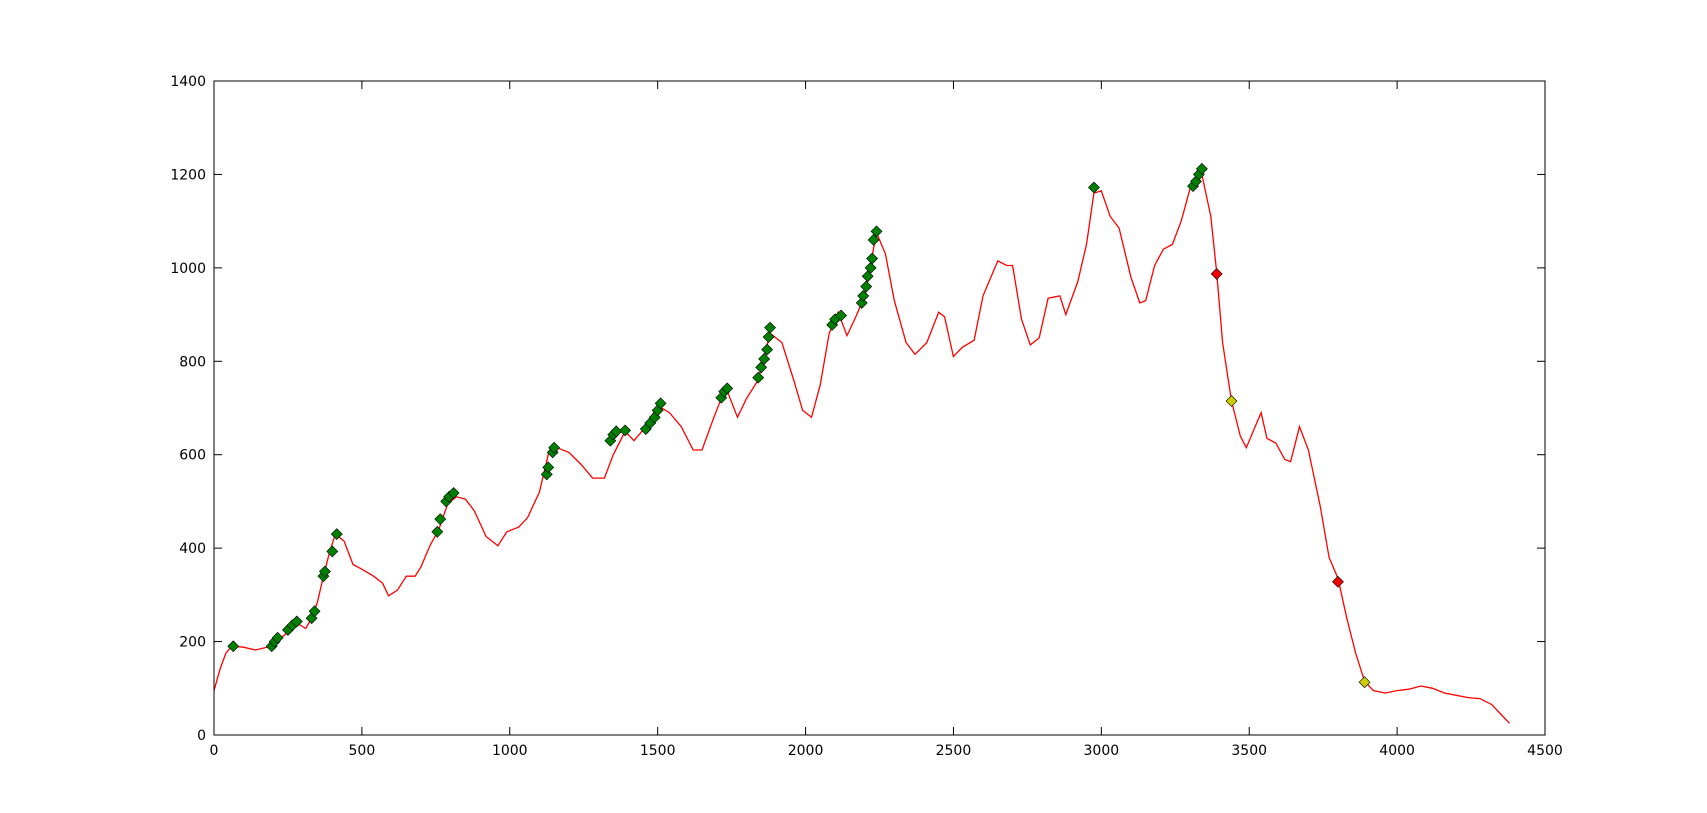 The image size is (1707, 813). What do you see at coordinates (188, 82) in the screenshot?
I see `y-tick-label: 1400` at bounding box center [188, 82].